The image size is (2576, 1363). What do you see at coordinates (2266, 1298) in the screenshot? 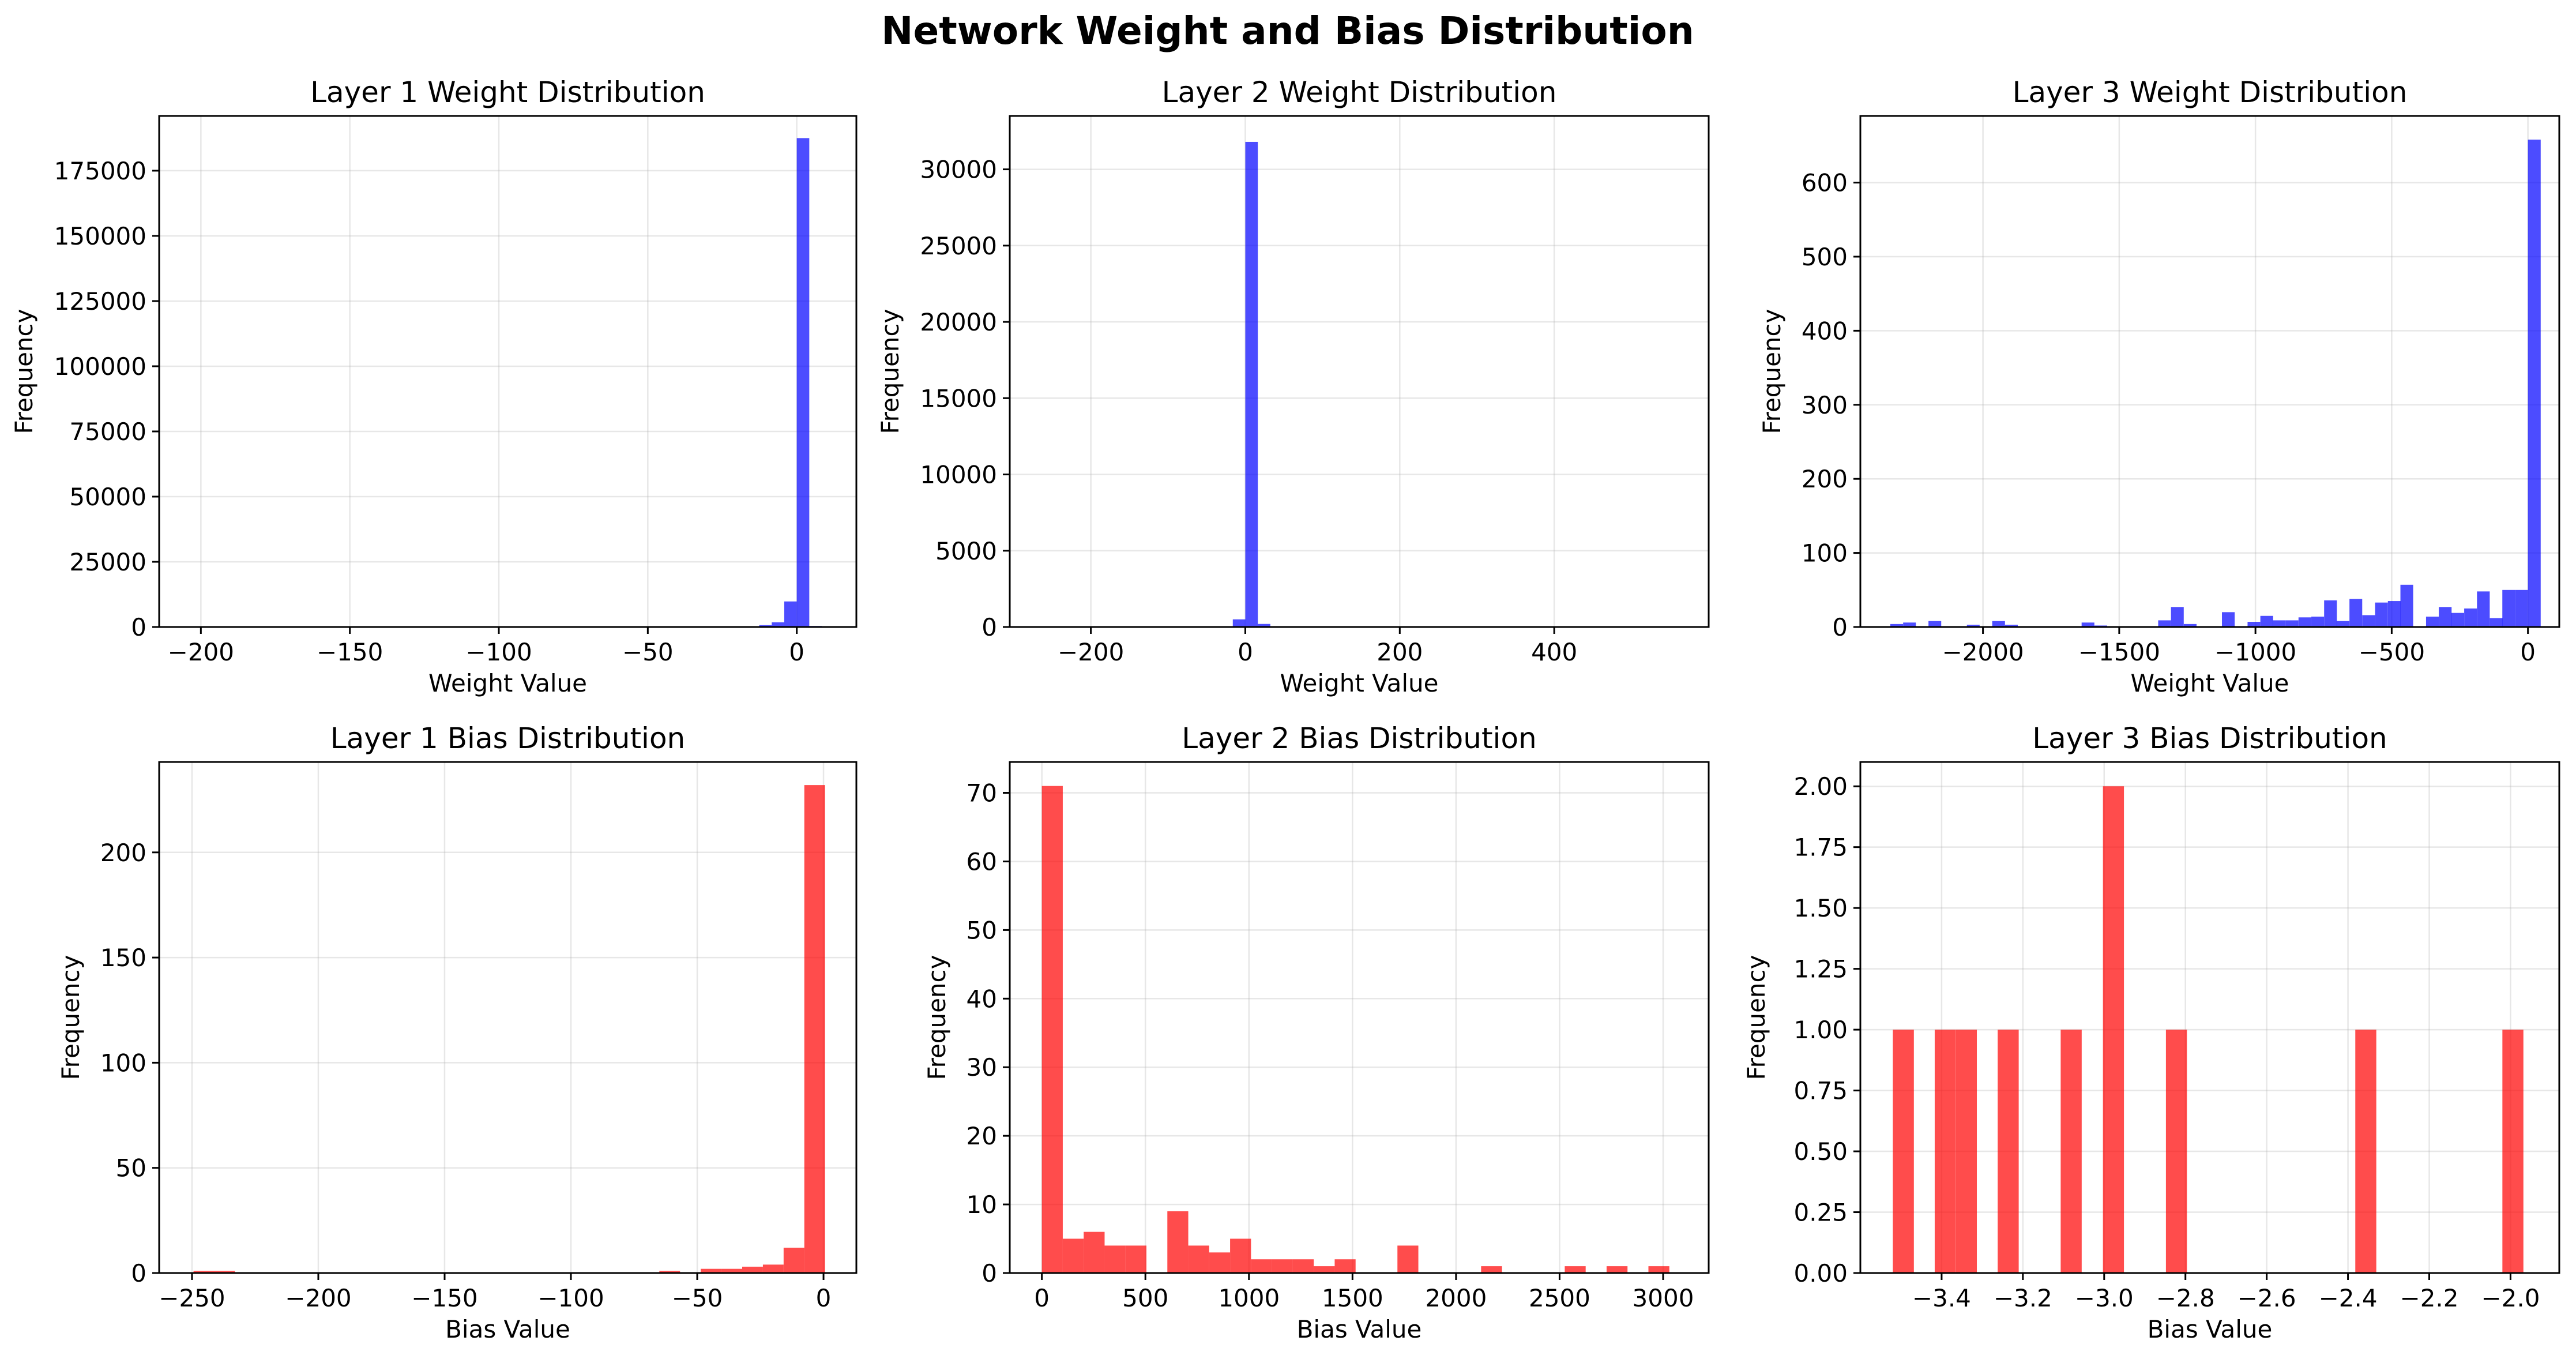
I see `x-tick-label: −2.6` at bounding box center [2266, 1298].